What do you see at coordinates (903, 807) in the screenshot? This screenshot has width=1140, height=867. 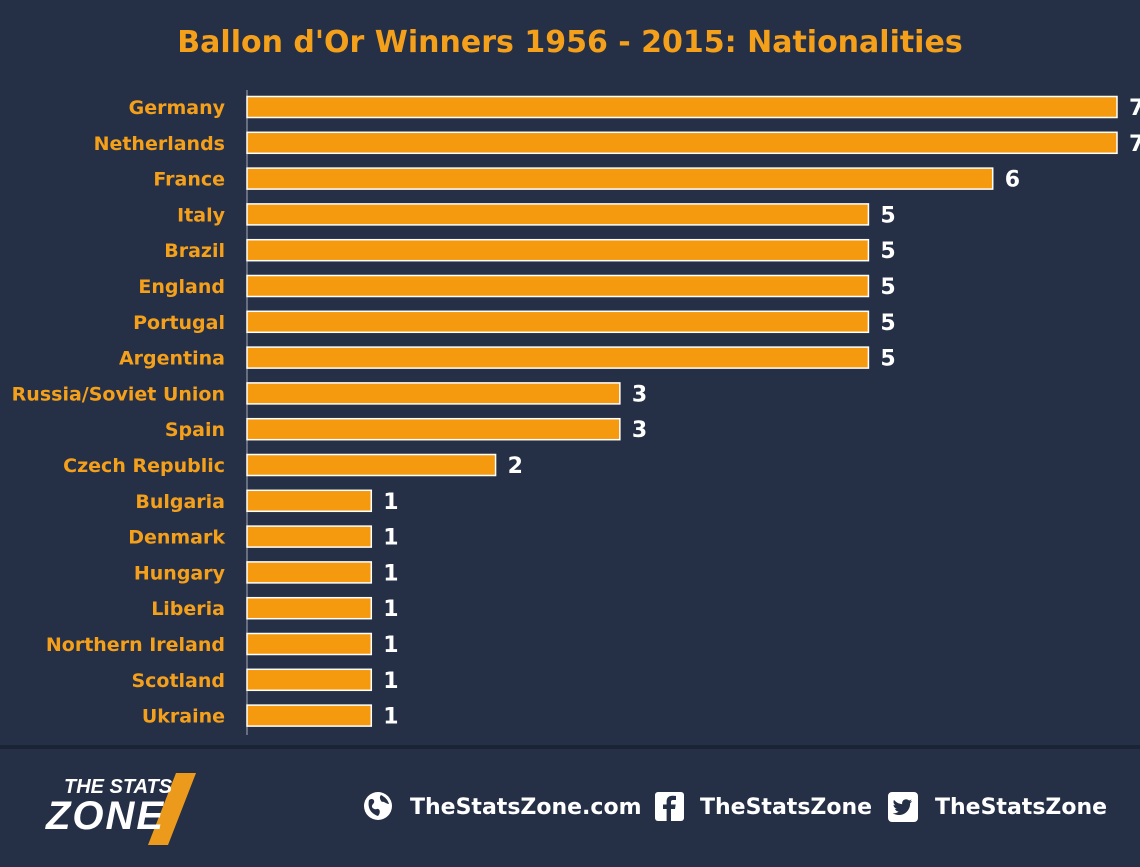 I see `twitter-icon` at bounding box center [903, 807].